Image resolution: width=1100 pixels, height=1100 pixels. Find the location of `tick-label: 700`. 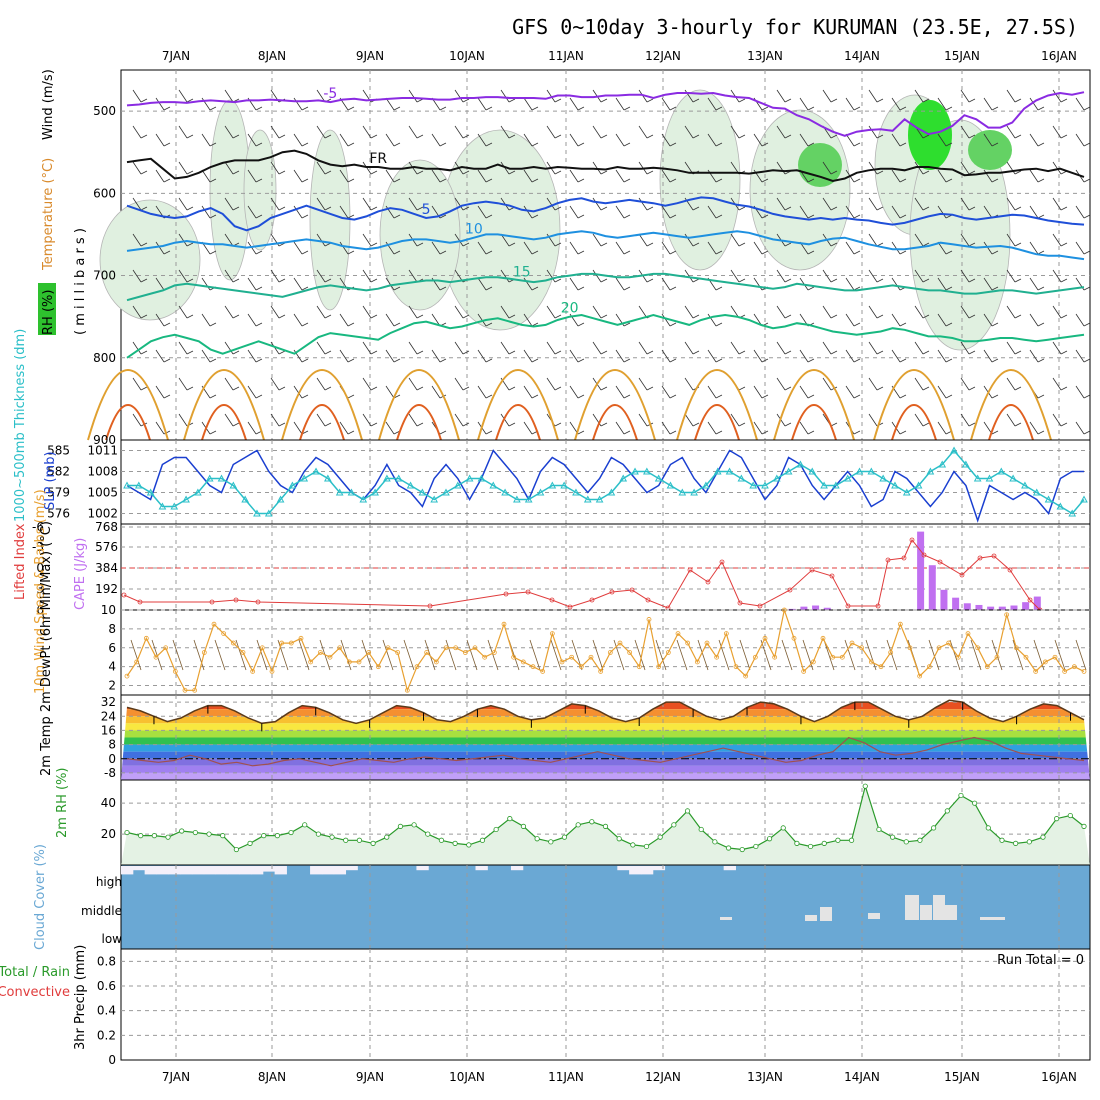

tick-label: 700 is located at coordinates (104, 276).